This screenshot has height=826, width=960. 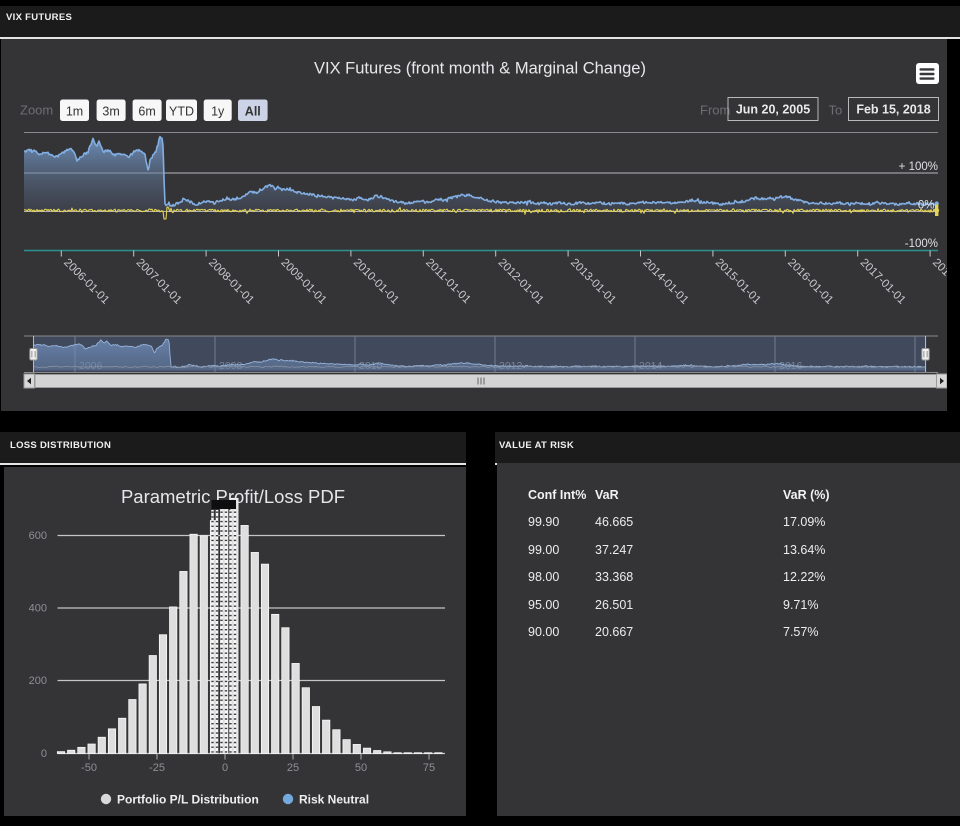 What do you see at coordinates (188, 800) in the screenshot?
I see `svg-text: Portfolio P/L Distribution` at bounding box center [188, 800].